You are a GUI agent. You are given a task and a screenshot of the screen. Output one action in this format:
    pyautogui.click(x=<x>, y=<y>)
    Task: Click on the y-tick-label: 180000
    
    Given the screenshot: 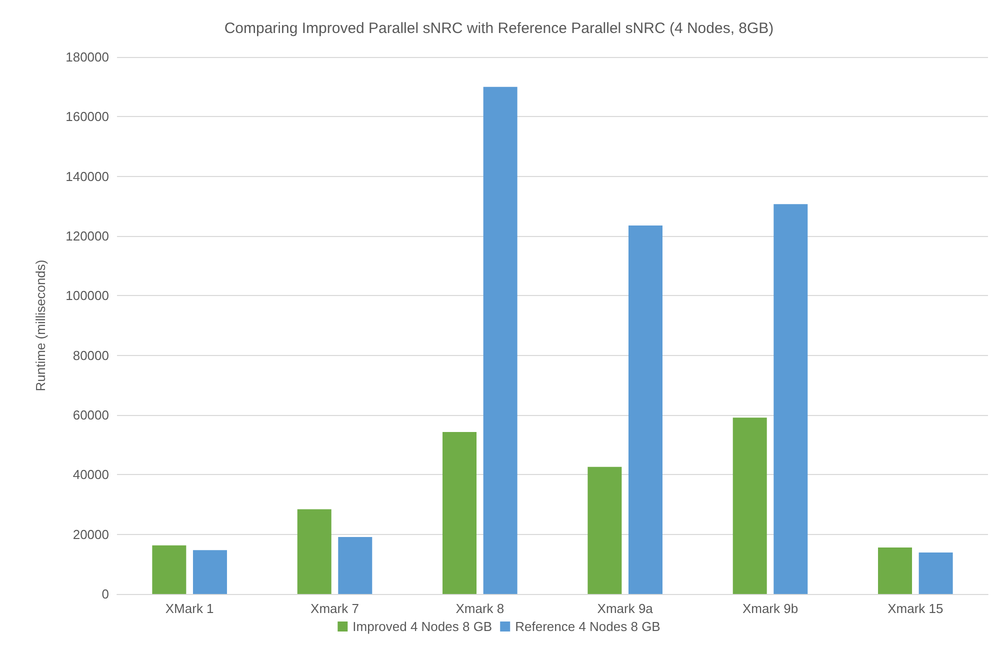 What is the action you would take?
    pyautogui.click(x=87, y=57)
    